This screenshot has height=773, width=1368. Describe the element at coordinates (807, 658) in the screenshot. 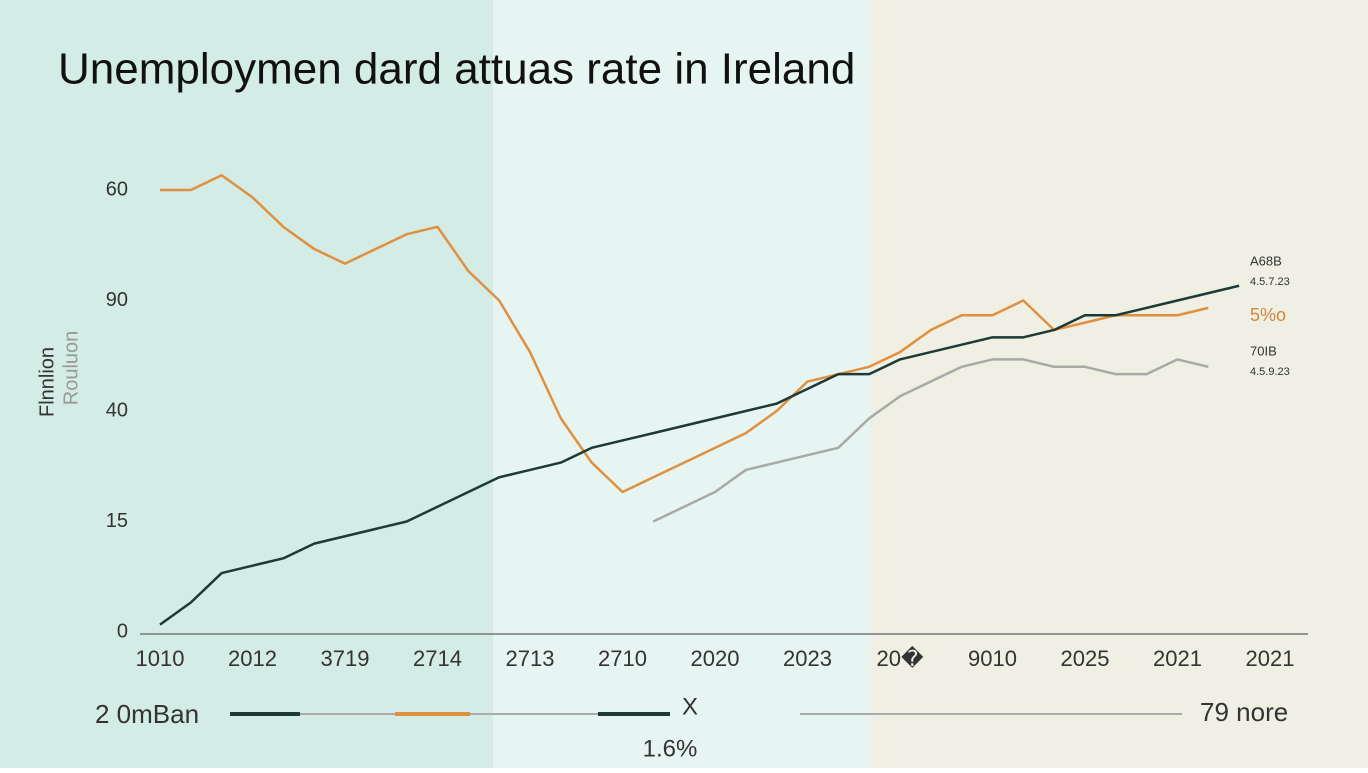

I see `x-tick-label: 2023` at that location.